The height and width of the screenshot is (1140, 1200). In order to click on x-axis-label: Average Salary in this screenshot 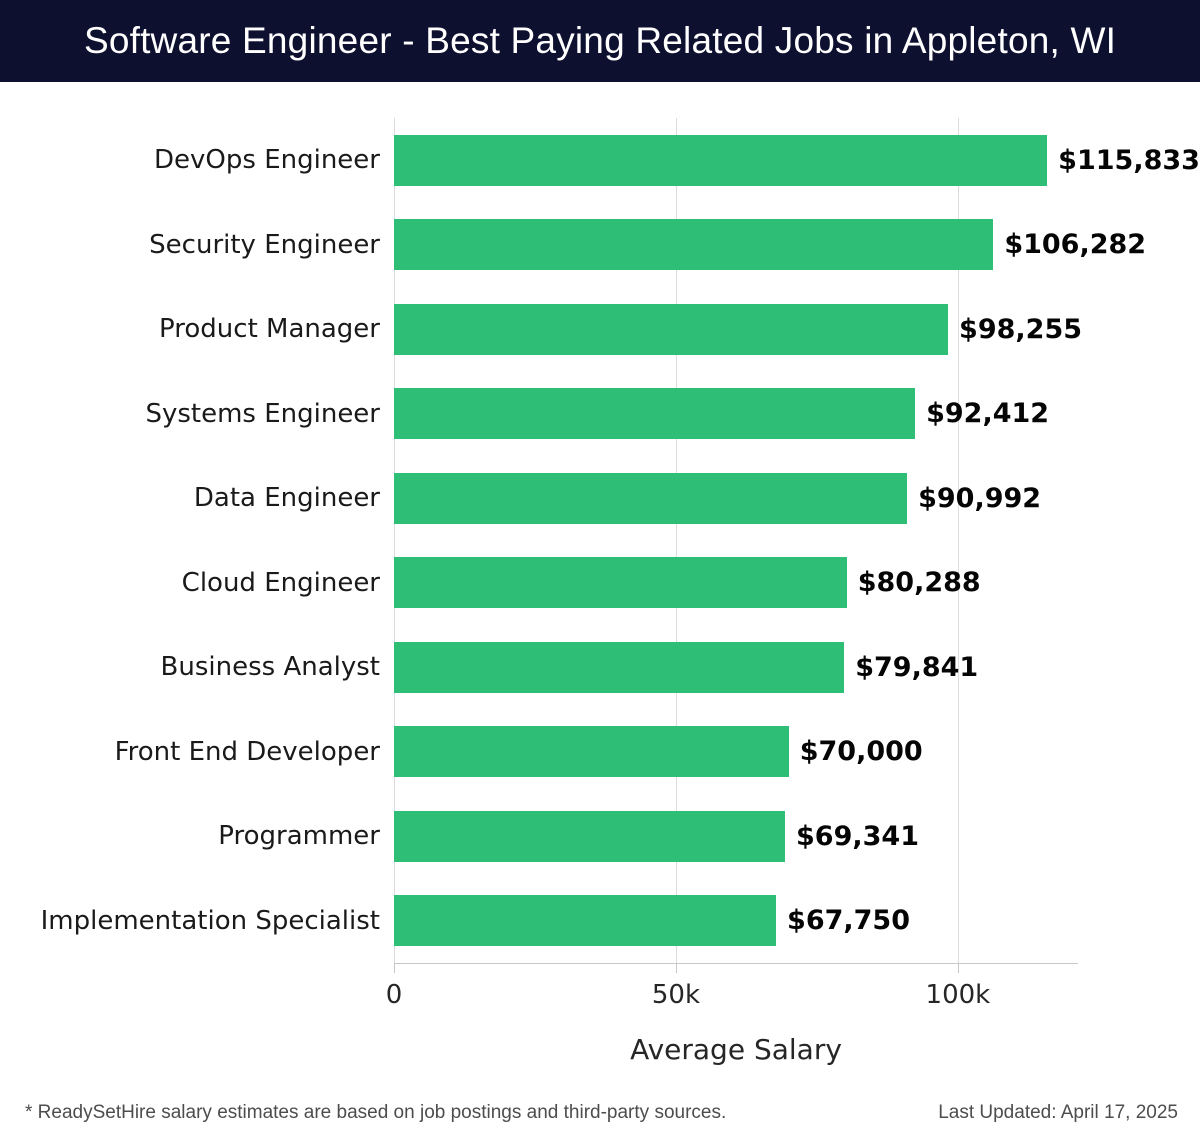, I will do `click(736, 1049)`.